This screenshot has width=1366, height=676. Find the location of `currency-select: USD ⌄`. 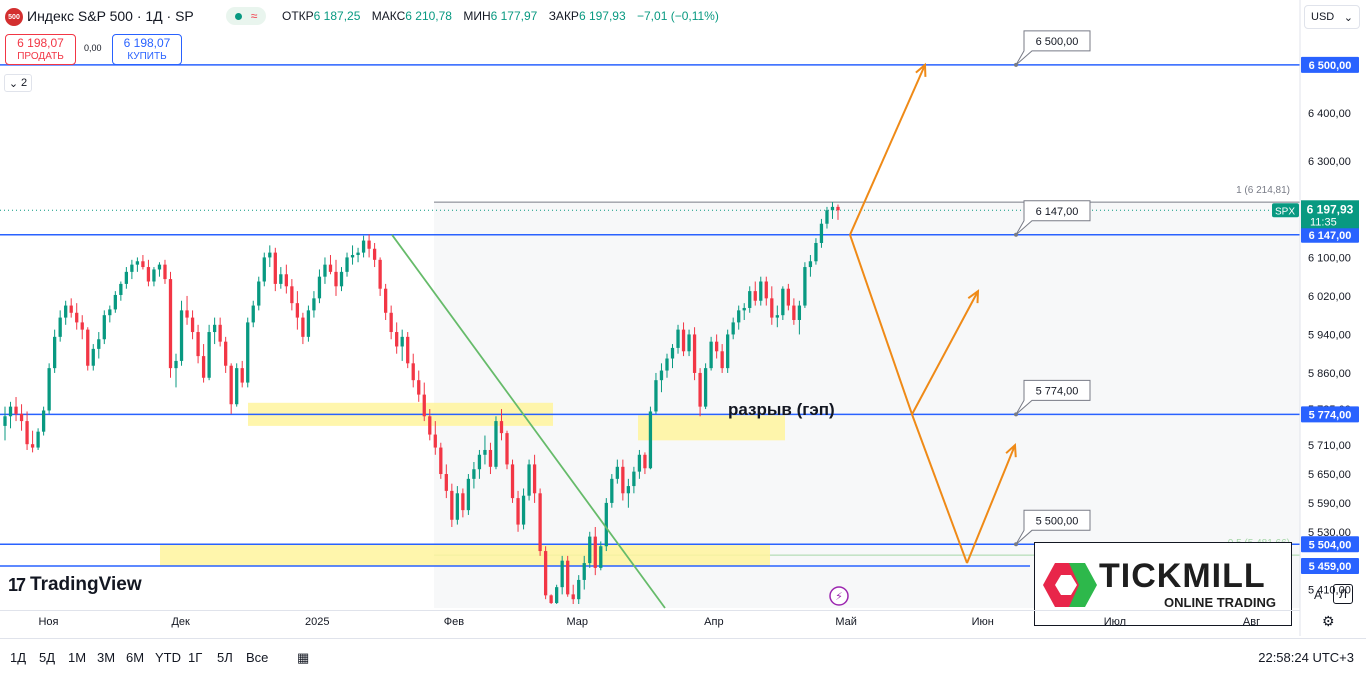

currency-select: USD ⌄ is located at coordinates (1332, 17).